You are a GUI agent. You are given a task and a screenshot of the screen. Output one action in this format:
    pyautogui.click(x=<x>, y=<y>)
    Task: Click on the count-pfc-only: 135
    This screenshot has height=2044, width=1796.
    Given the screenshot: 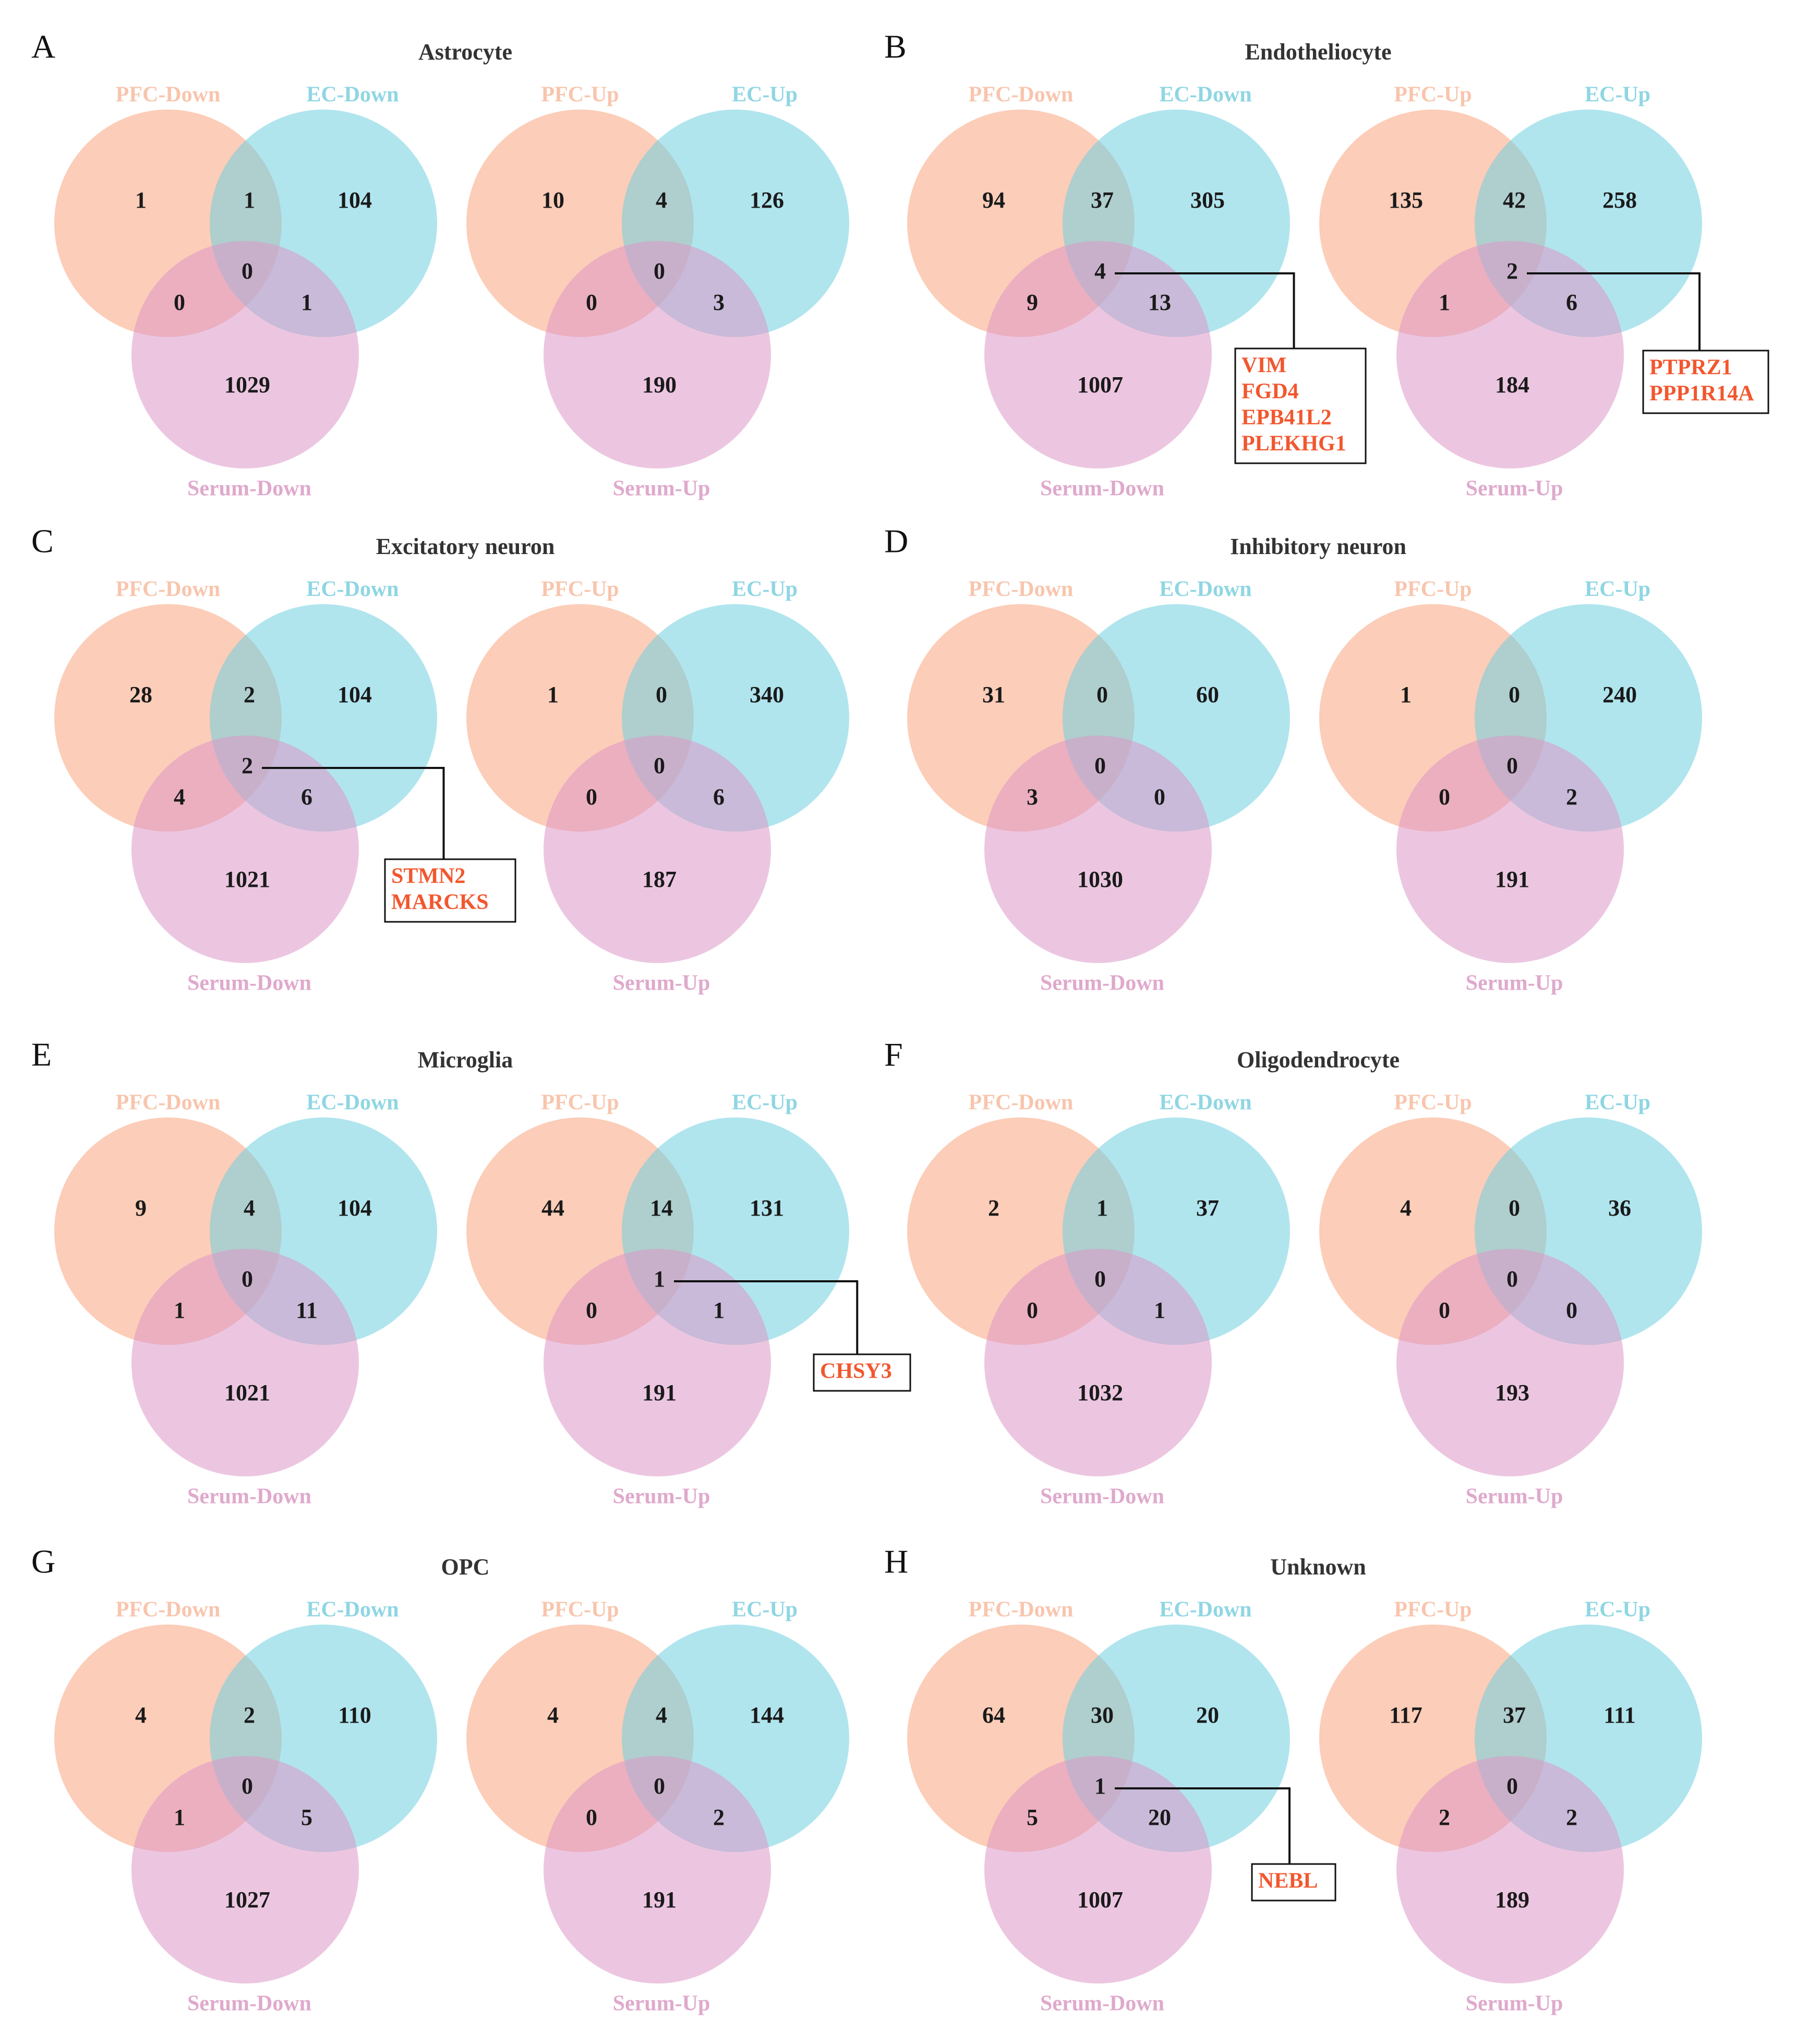 What is the action you would take?
    pyautogui.click(x=1406, y=200)
    